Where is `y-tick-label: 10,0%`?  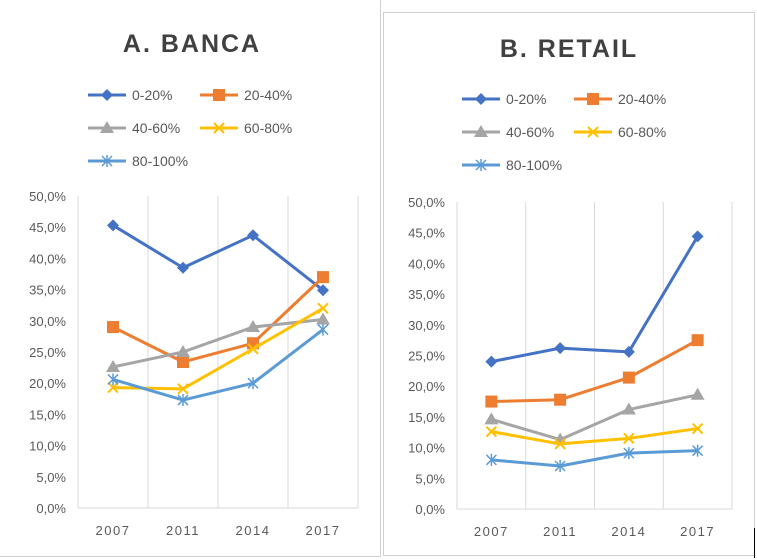
y-tick-label: 10,0% is located at coordinates (426, 448).